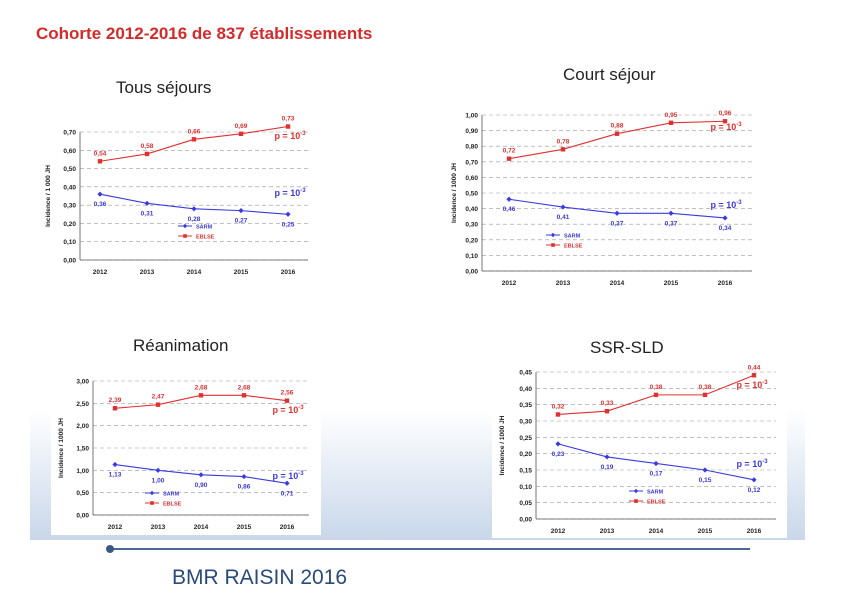 The height and width of the screenshot is (595, 842). What do you see at coordinates (656, 387) in the screenshot?
I see `data-label: 0,38` at bounding box center [656, 387].